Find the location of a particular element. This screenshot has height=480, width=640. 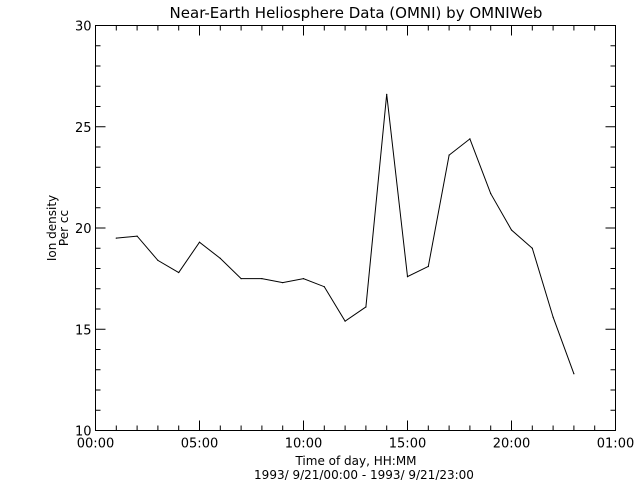

y-axis-label: Ion density is located at coordinates (52, 228).